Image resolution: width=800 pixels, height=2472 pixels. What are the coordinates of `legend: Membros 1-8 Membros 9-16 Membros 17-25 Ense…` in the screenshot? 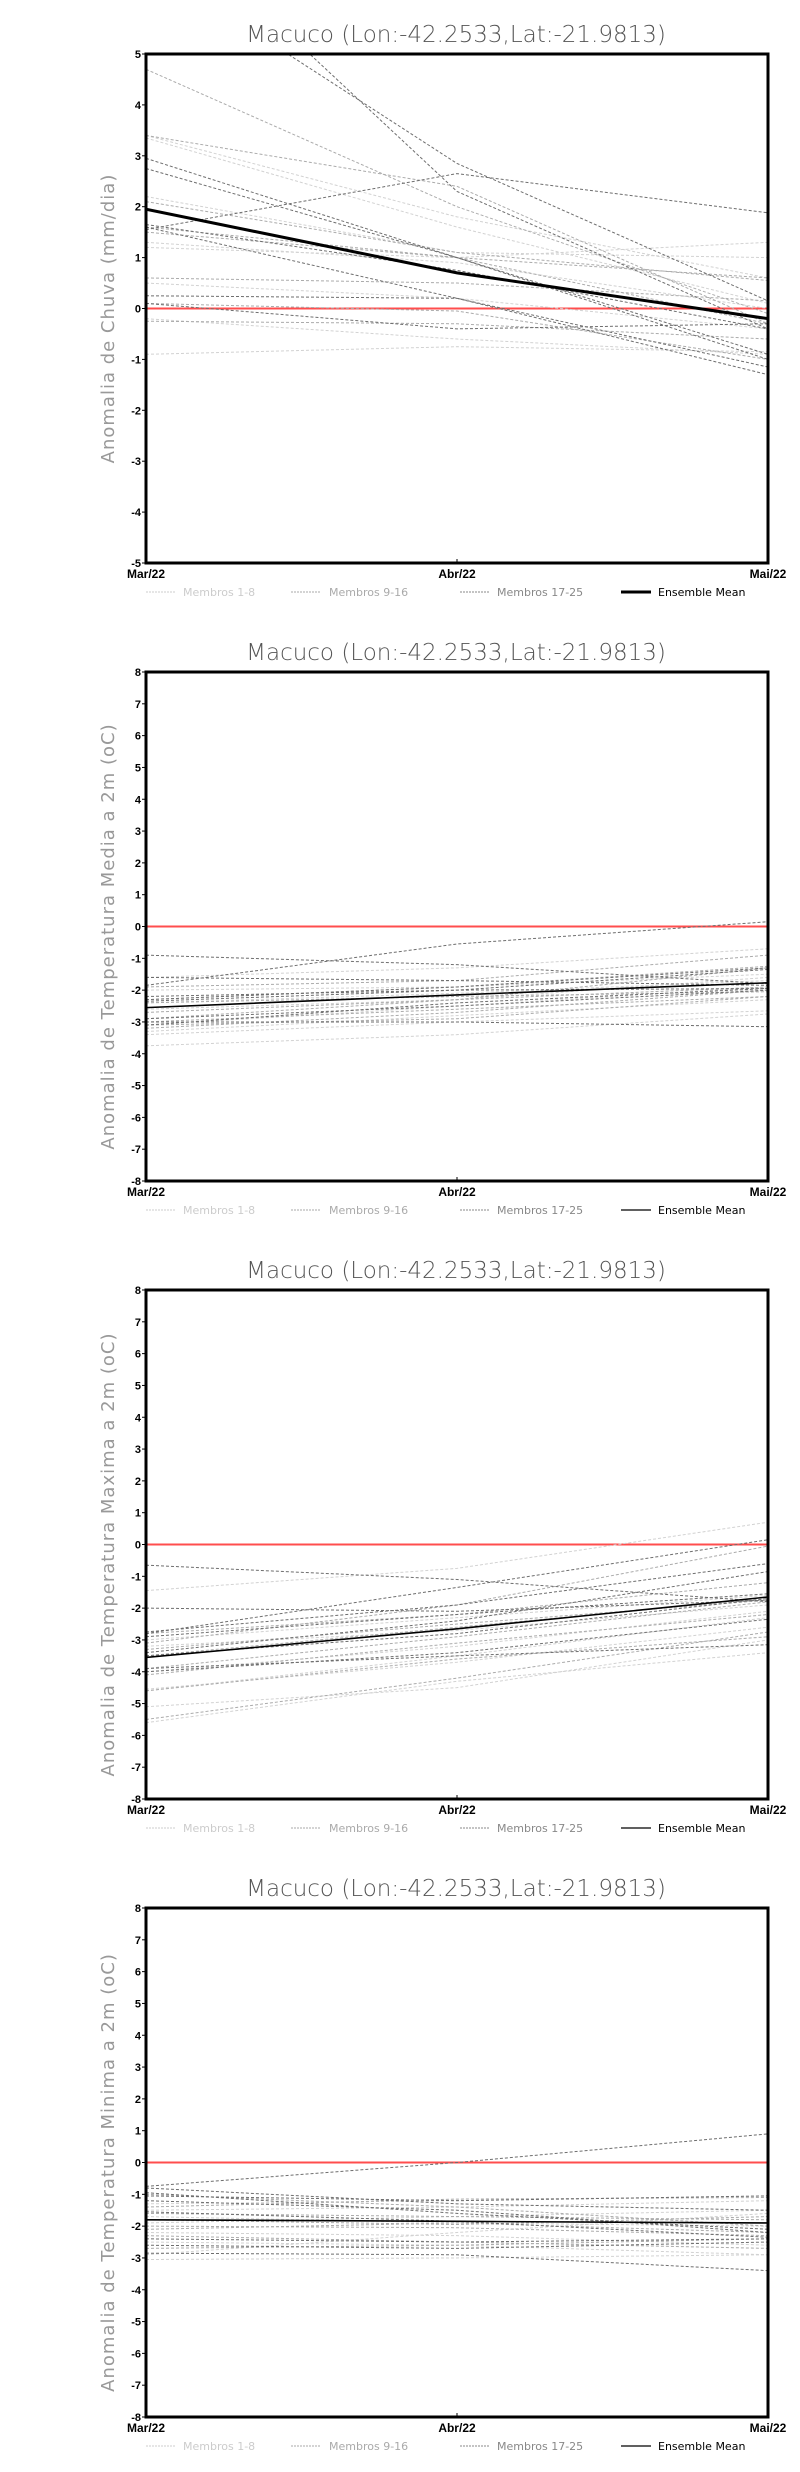 It's located at (445, 1210).